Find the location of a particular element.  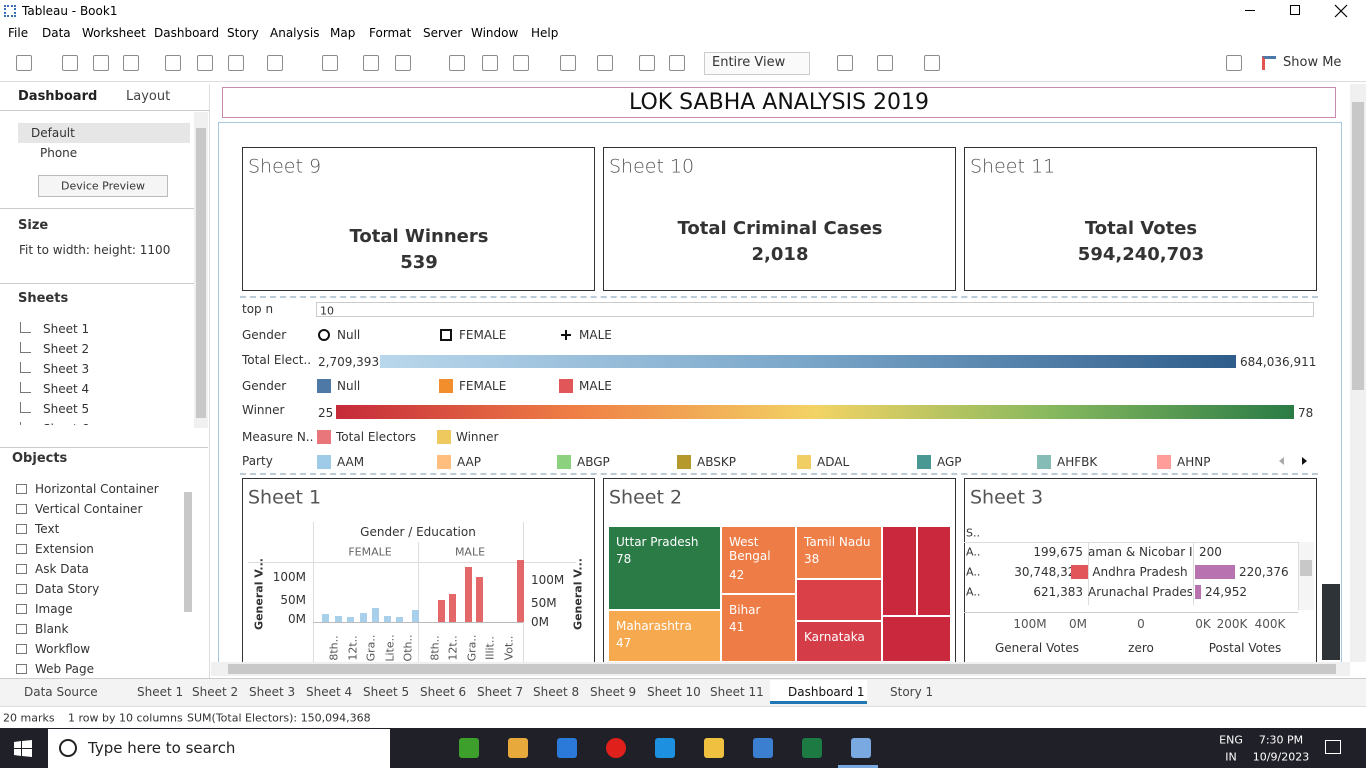

legend-item: Winner is located at coordinates (477, 436).